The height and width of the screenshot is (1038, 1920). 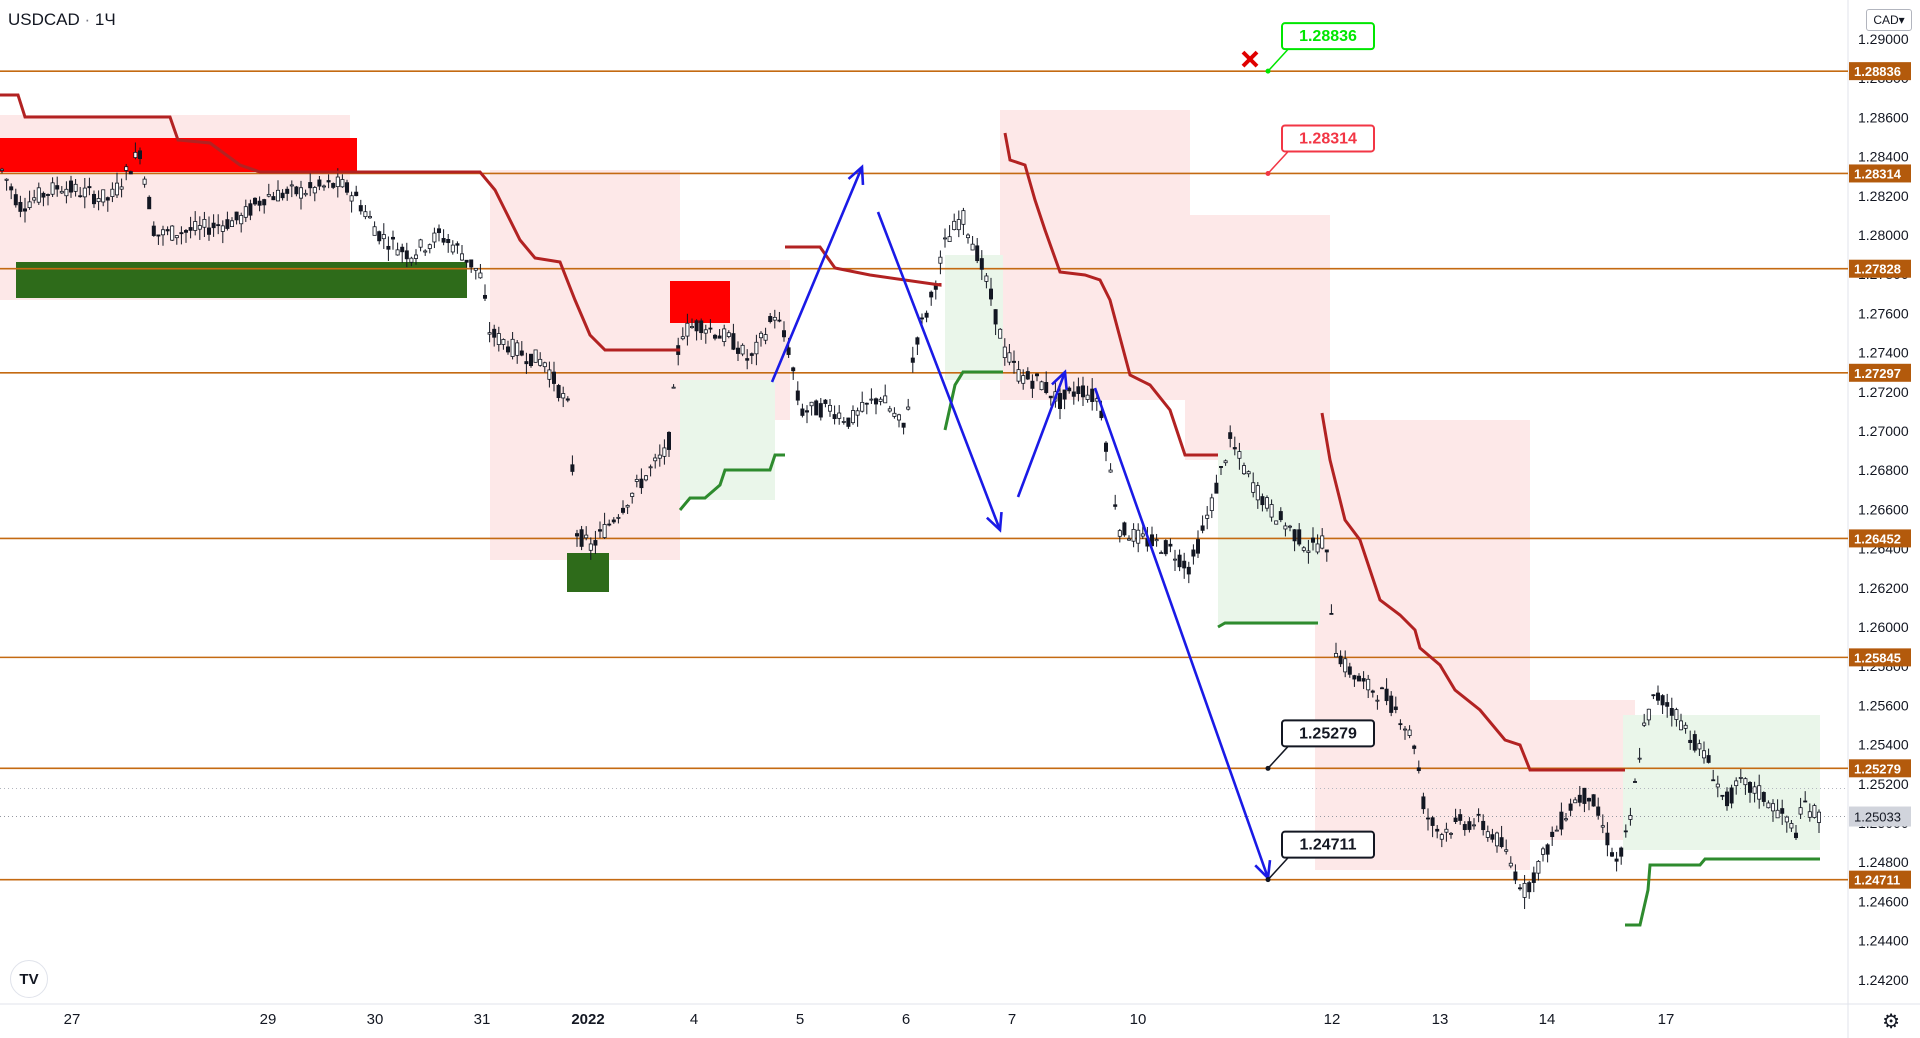 I want to click on x-tick-label: 17, so click(x=1666, y=1019).